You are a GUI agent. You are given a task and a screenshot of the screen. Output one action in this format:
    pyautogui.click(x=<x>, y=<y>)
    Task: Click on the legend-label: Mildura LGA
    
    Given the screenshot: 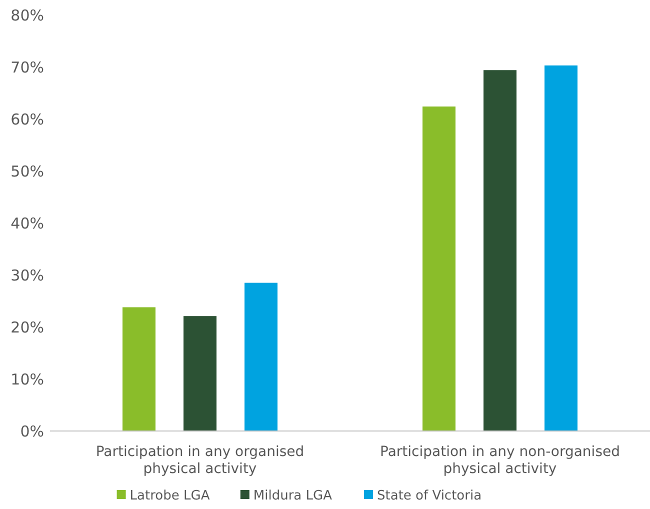 What is the action you would take?
    pyautogui.click(x=292, y=496)
    